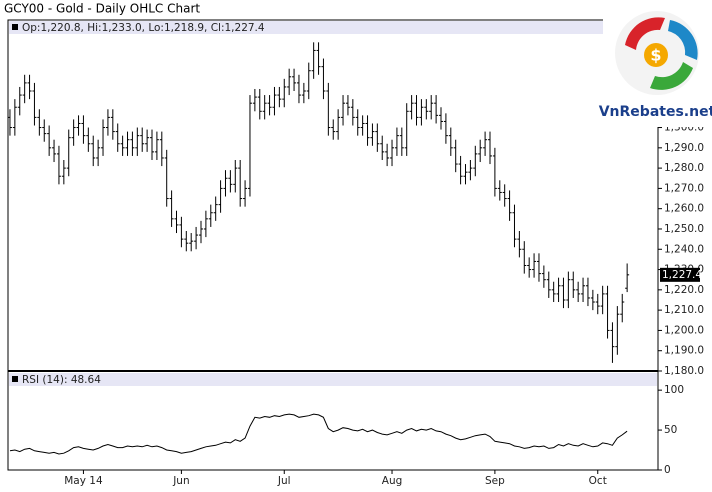 The width and height of the screenshot is (712, 492). Describe the element at coordinates (684, 229) in the screenshot. I see `y-tick-label: 1,250.0` at that location.